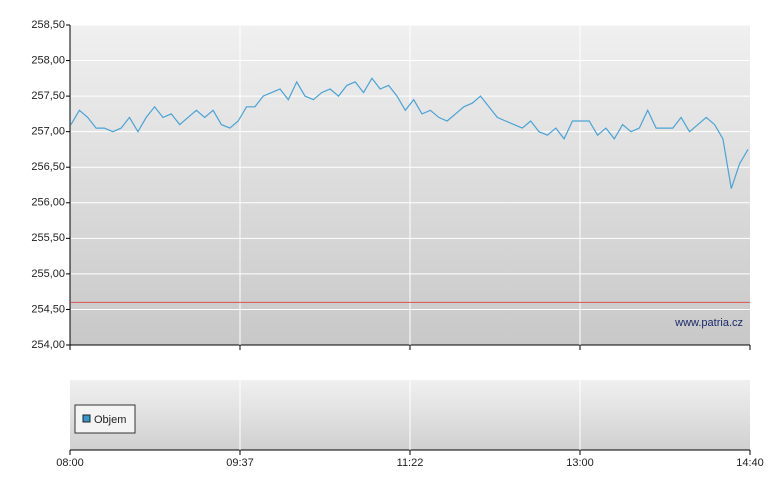  I want to click on y-tick-label: 256,00, so click(48, 203).